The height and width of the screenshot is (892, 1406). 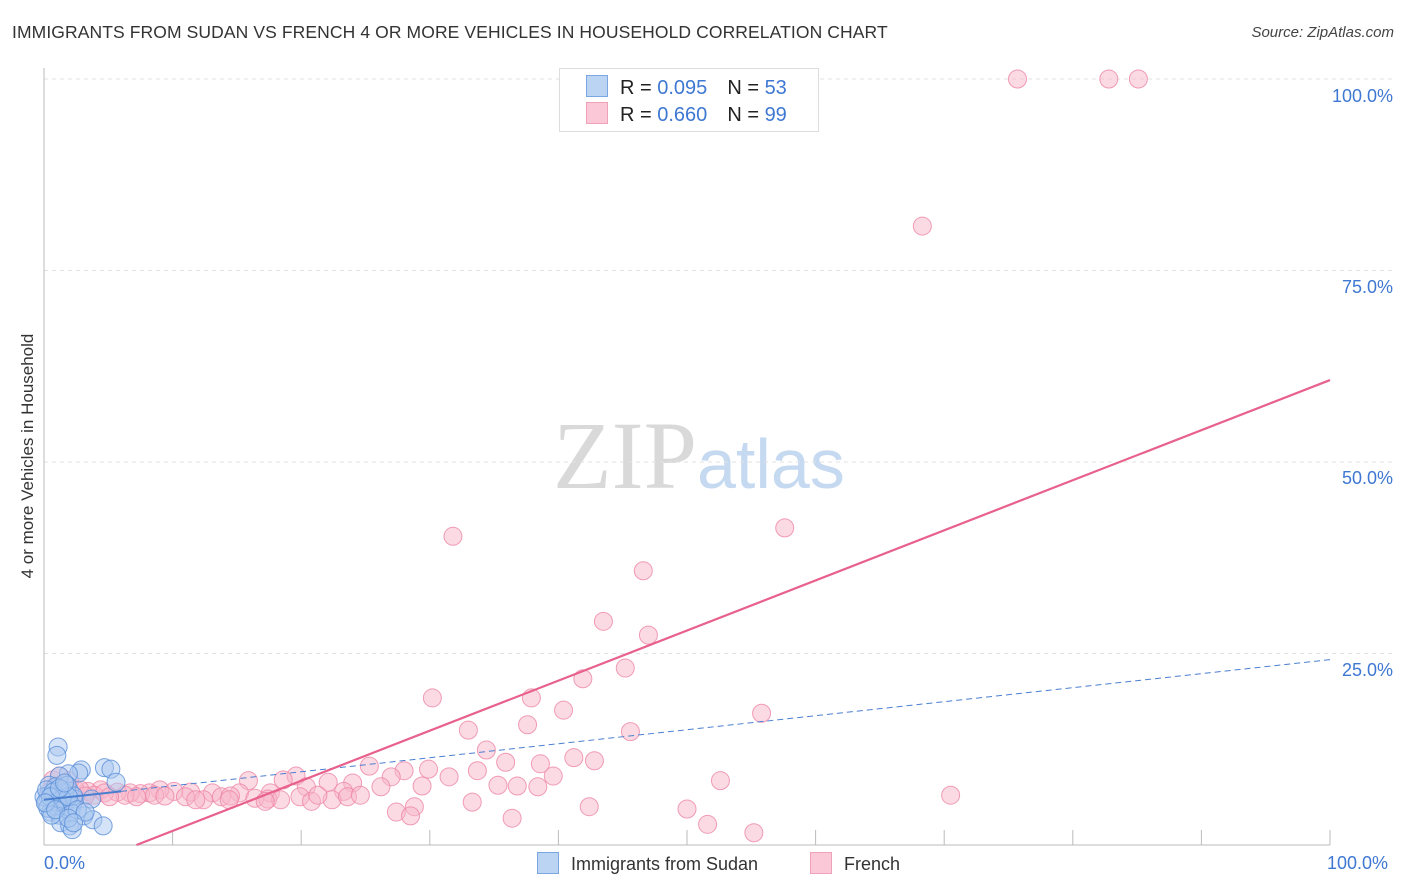 What do you see at coordinates (1358, 863) in the screenshot?
I see `x-tick-label: 100.0%` at bounding box center [1358, 863].